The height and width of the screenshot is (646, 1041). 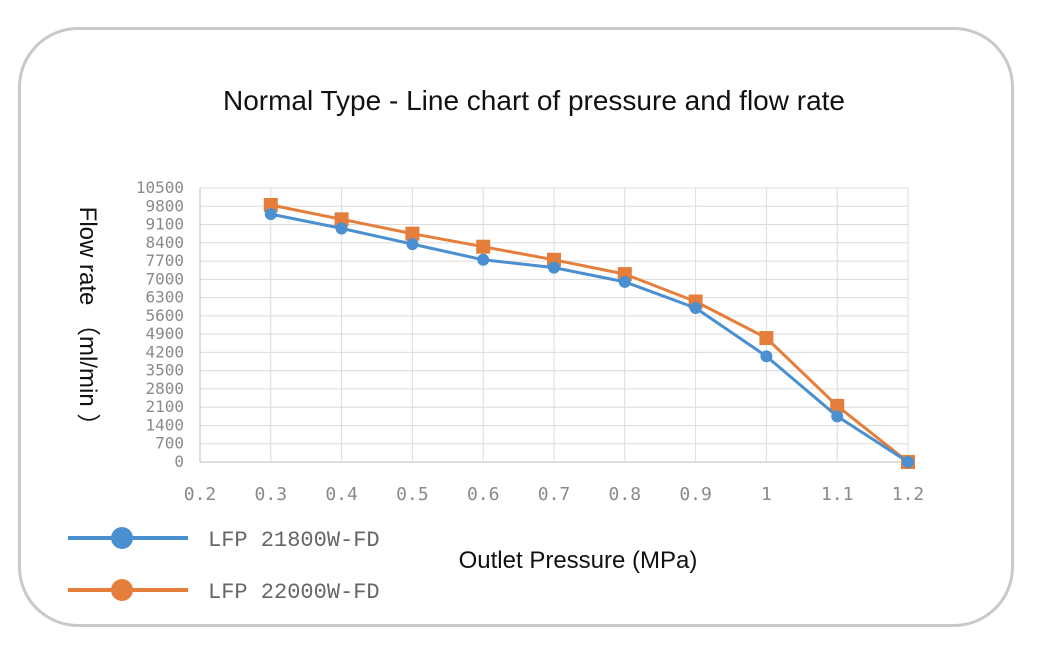 I want to click on y-tick-label: 9800, so click(x=164, y=205).